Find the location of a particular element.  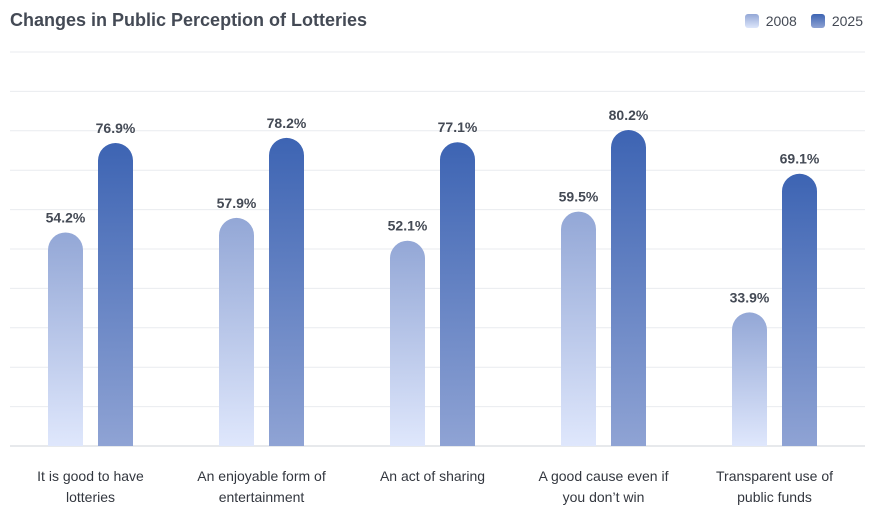

data-label-2008-3: 59.5% is located at coordinates (579, 197).